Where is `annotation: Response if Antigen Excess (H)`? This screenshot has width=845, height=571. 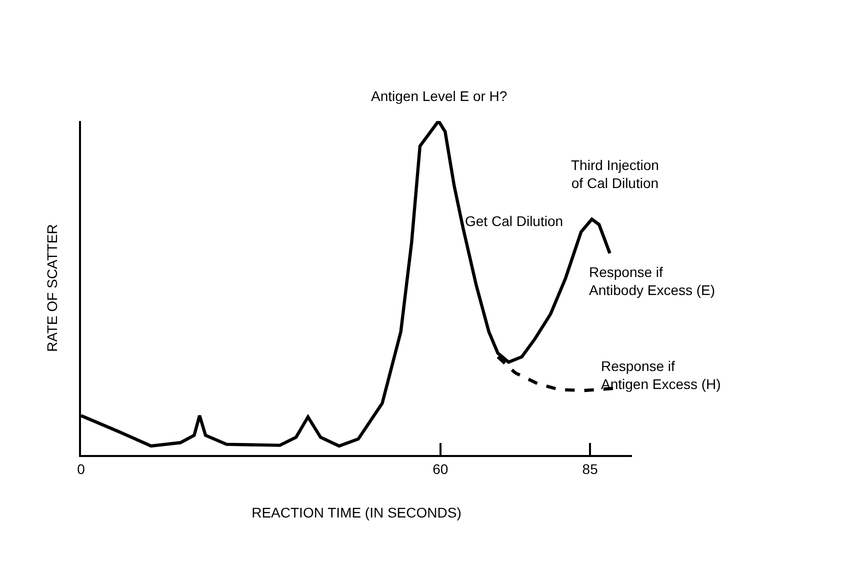 annotation: Response if Antigen Excess (H) is located at coordinates (661, 375).